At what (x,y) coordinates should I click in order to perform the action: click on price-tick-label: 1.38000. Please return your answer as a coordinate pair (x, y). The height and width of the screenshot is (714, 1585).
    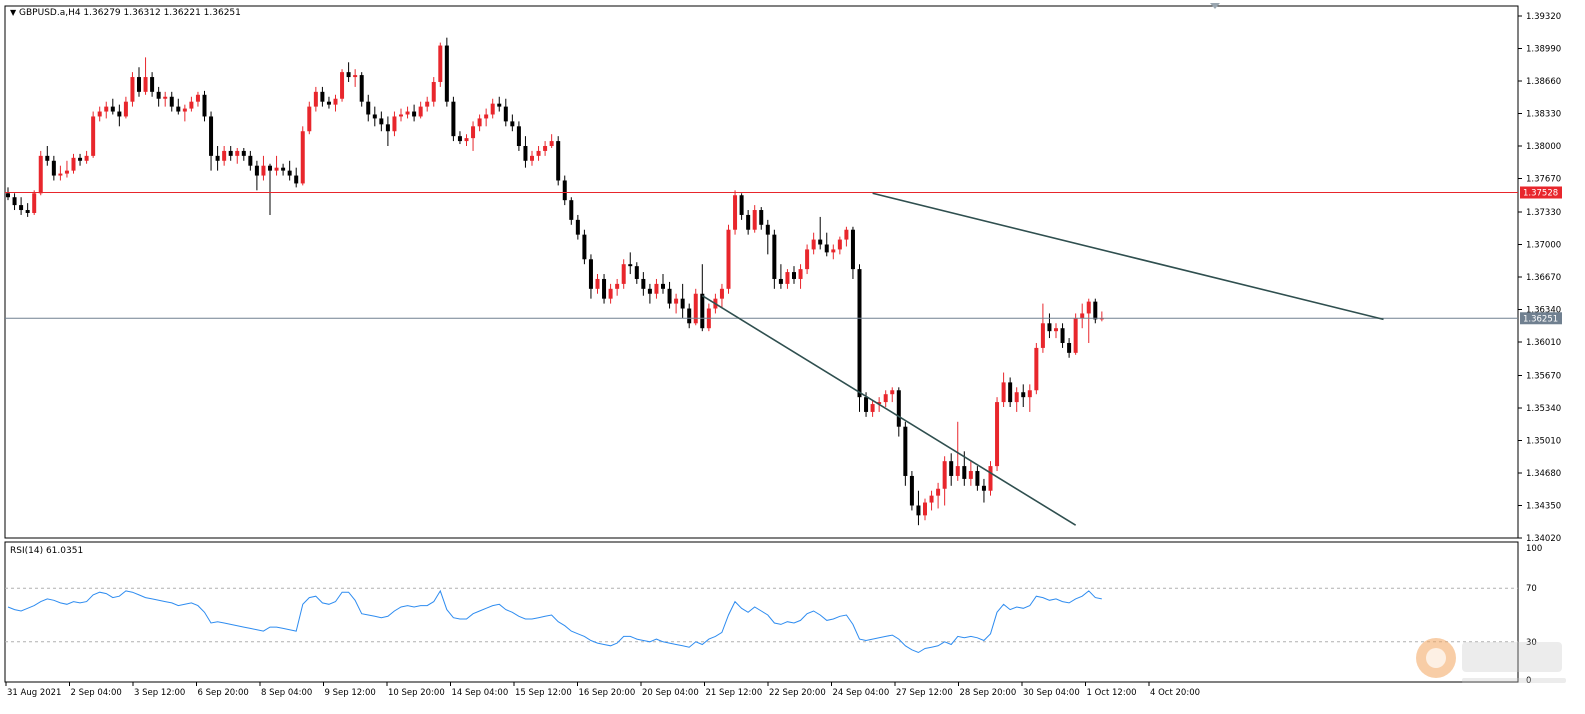
    Looking at the image, I should click on (1543, 147).